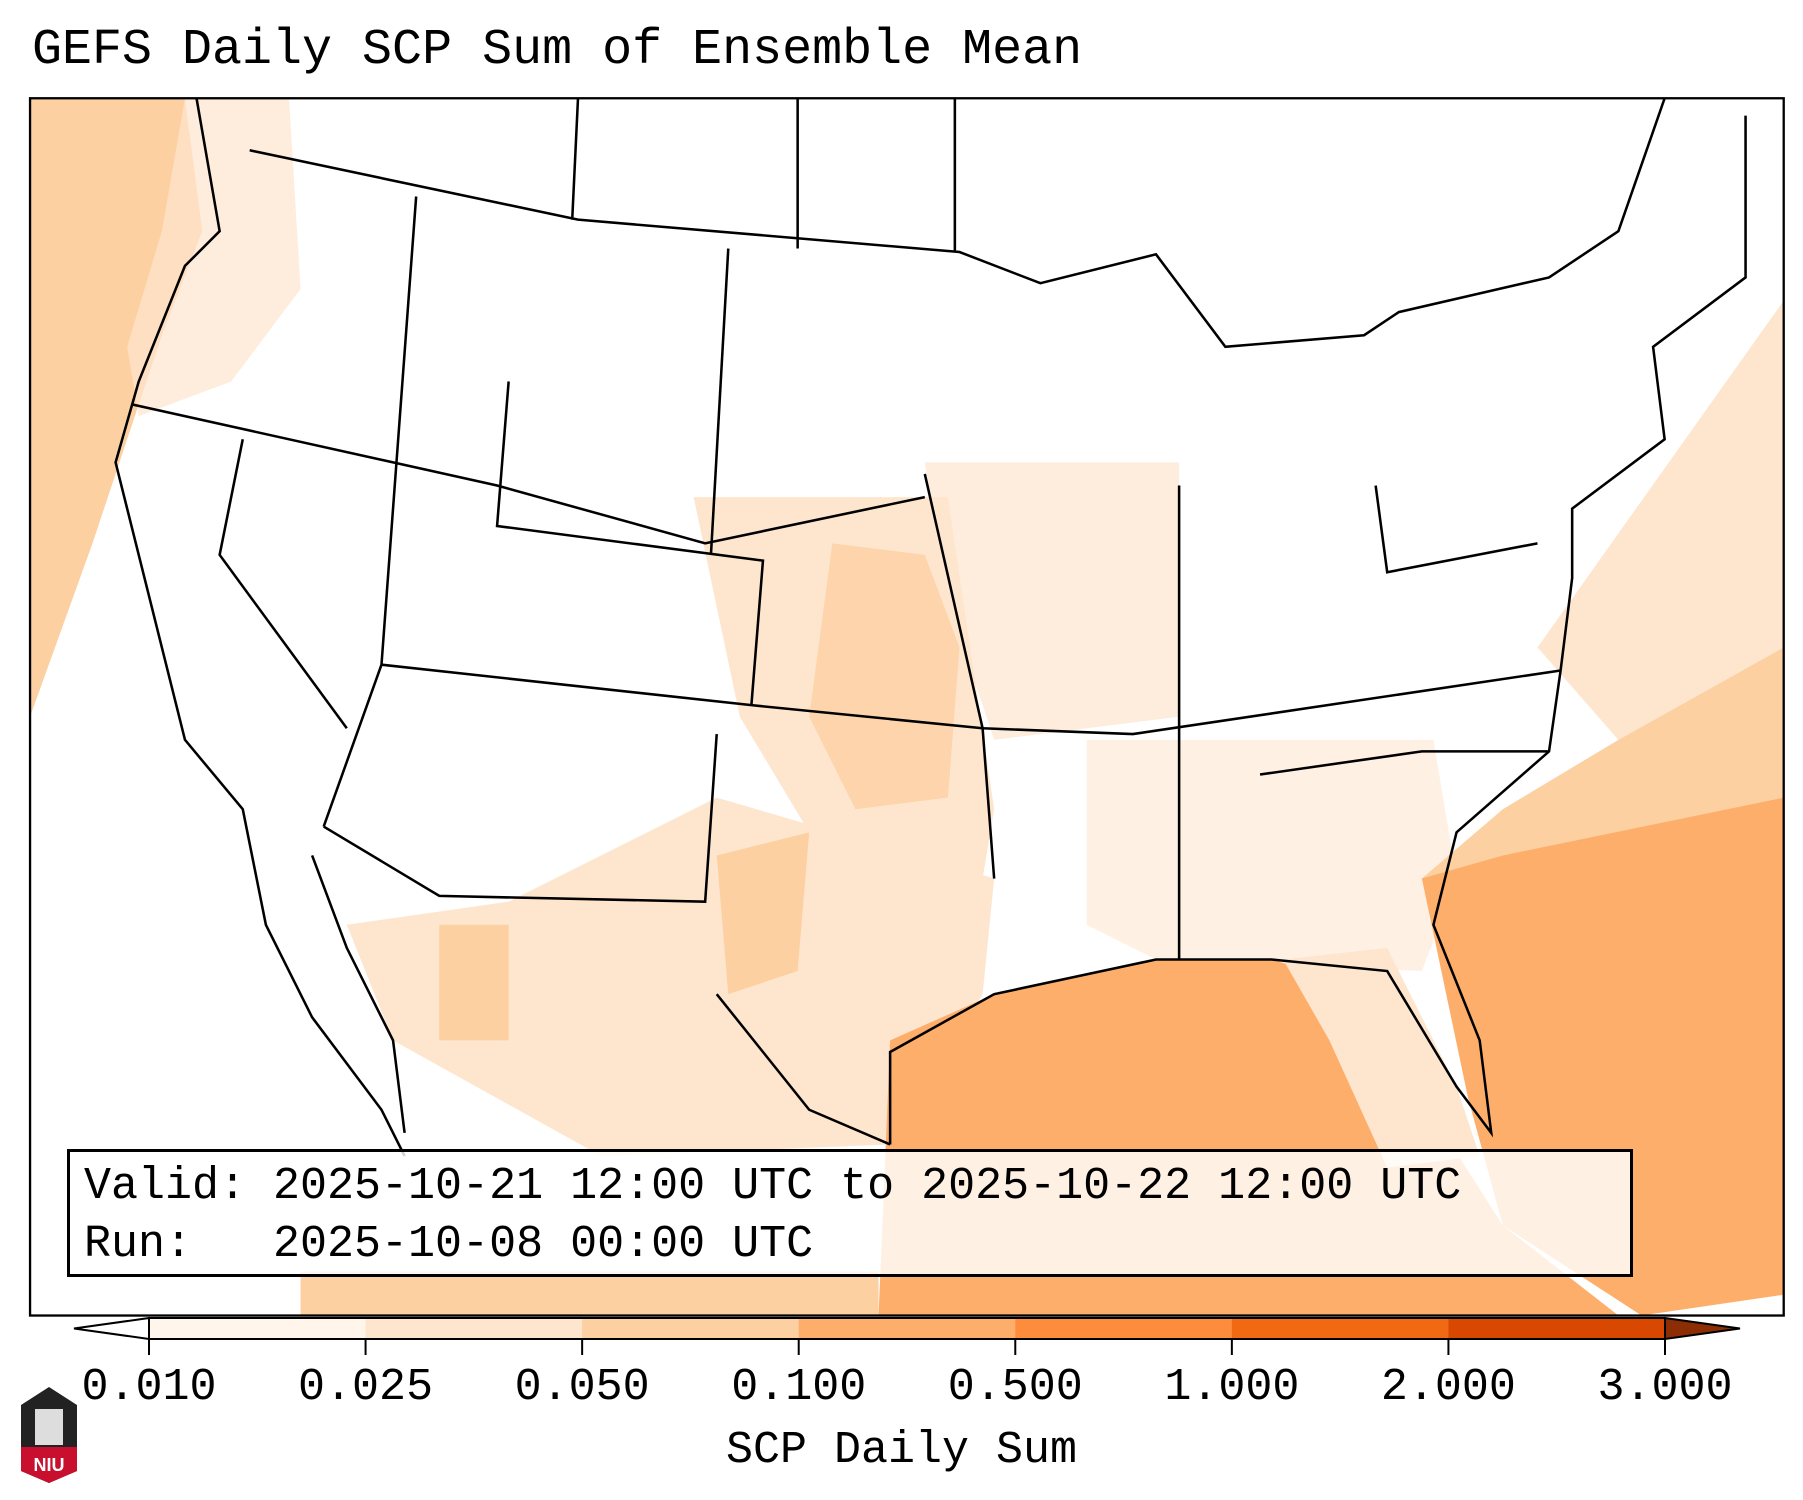 This screenshot has width=1803, height=1500. I want to click on colorbar-over-extension, so click(1702, 1328).